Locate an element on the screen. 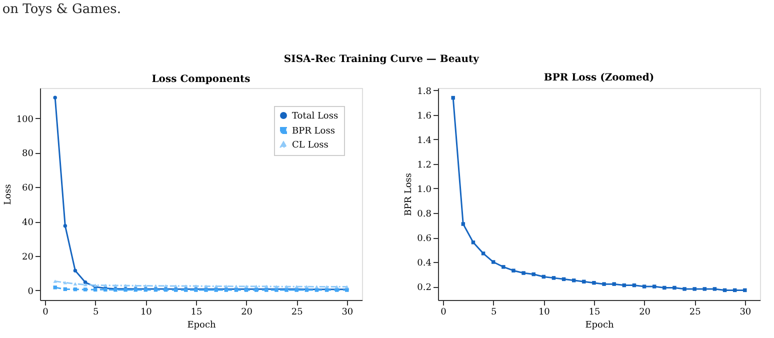 This screenshot has width=774, height=338. y-axis-title: Loss is located at coordinates (8, 194).